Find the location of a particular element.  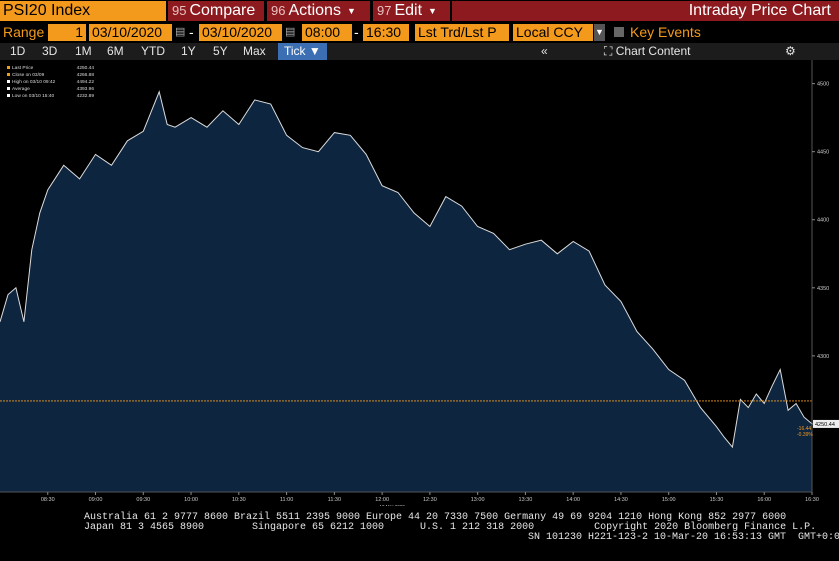

key-events-label: Key Events is located at coordinates (665, 32).